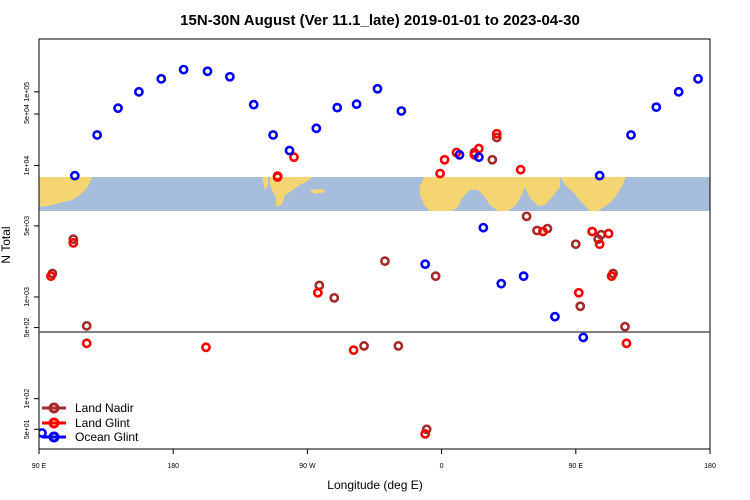  What do you see at coordinates (265, 183) in the screenshot?
I see `map-land-baja` at bounding box center [265, 183].